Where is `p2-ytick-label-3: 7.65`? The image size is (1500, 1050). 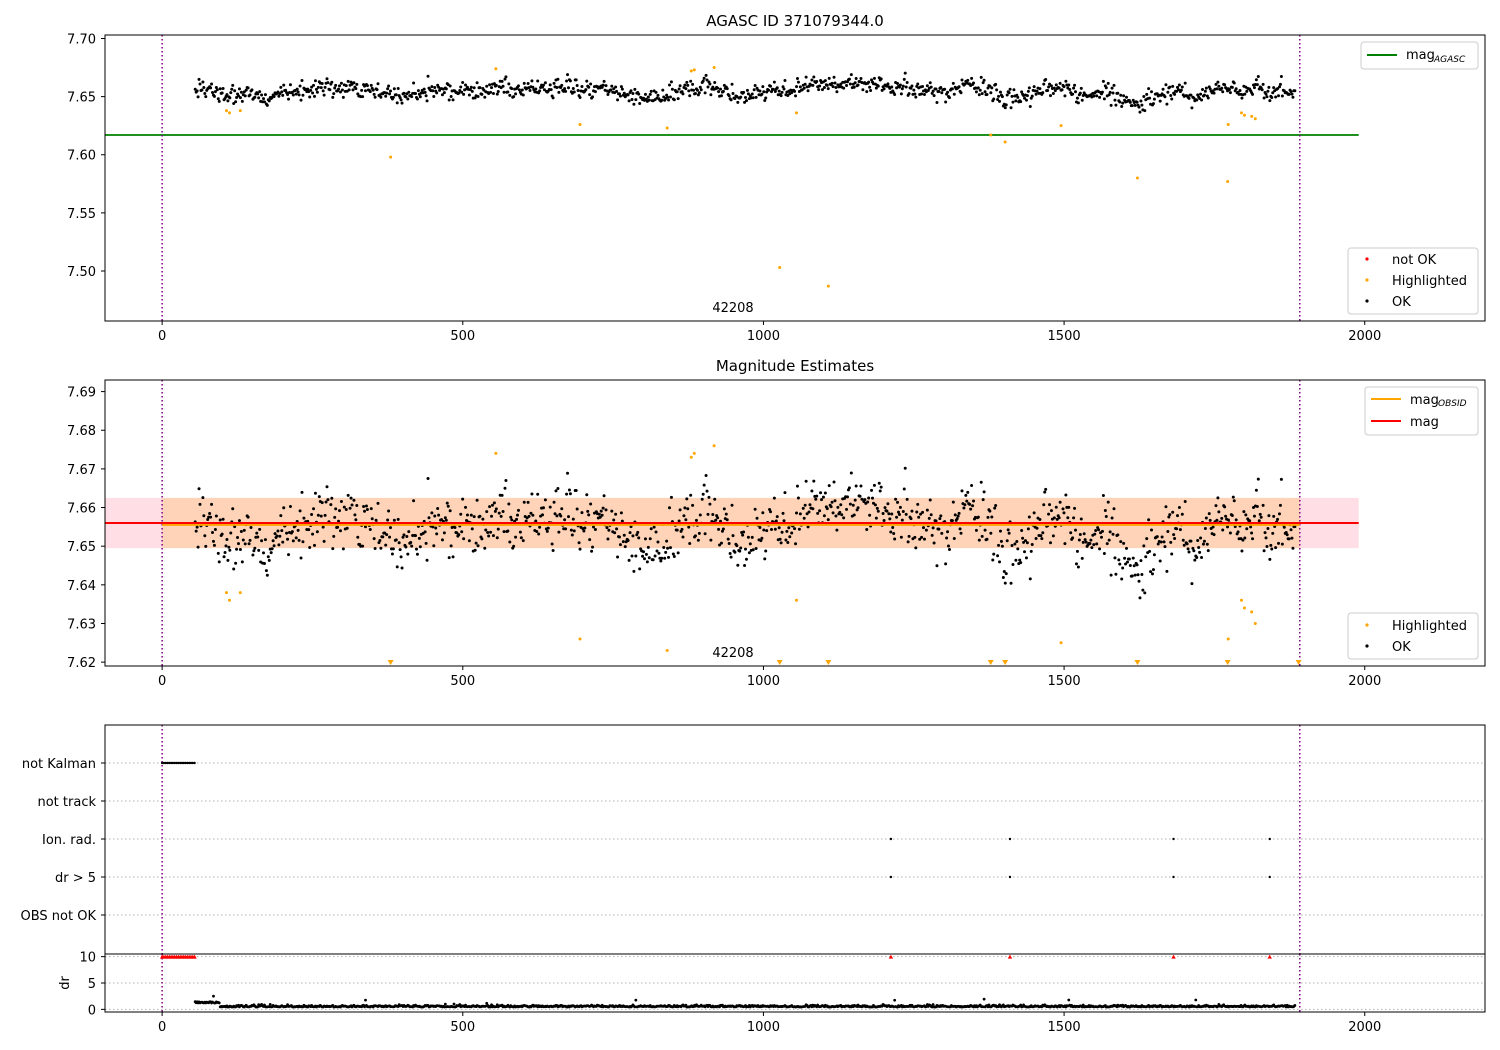 p2-ytick-label-3: 7.65 is located at coordinates (81, 547).